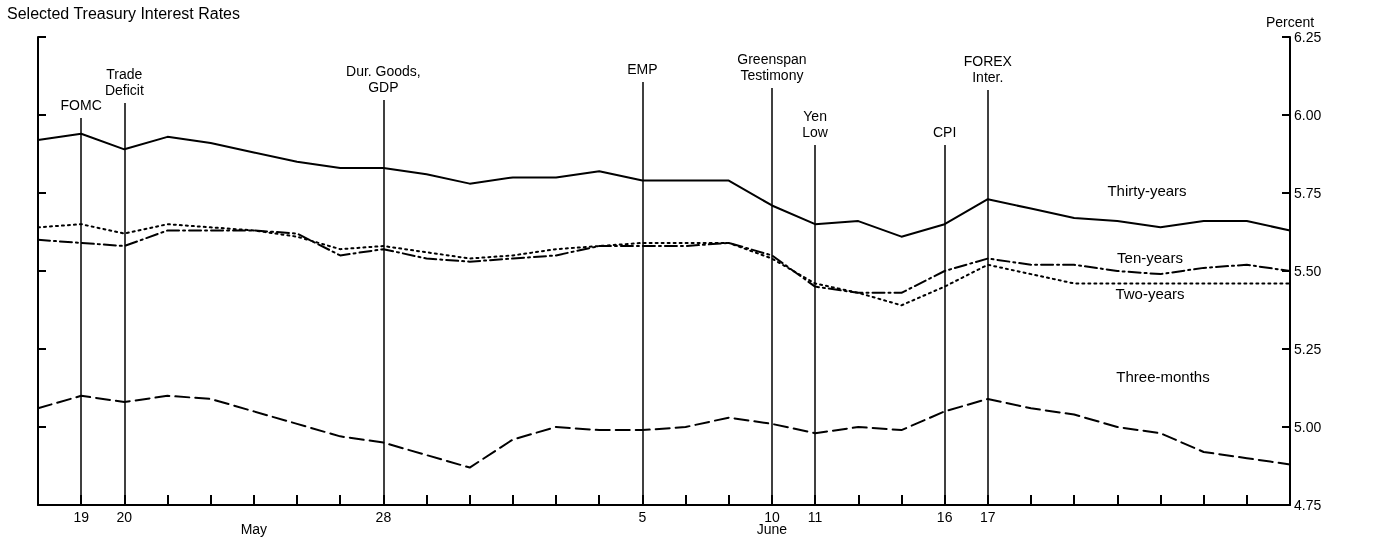  Describe the element at coordinates (772, 67) in the screenshot. I see `ref-line-label: Greenspan Testimony` at that location.